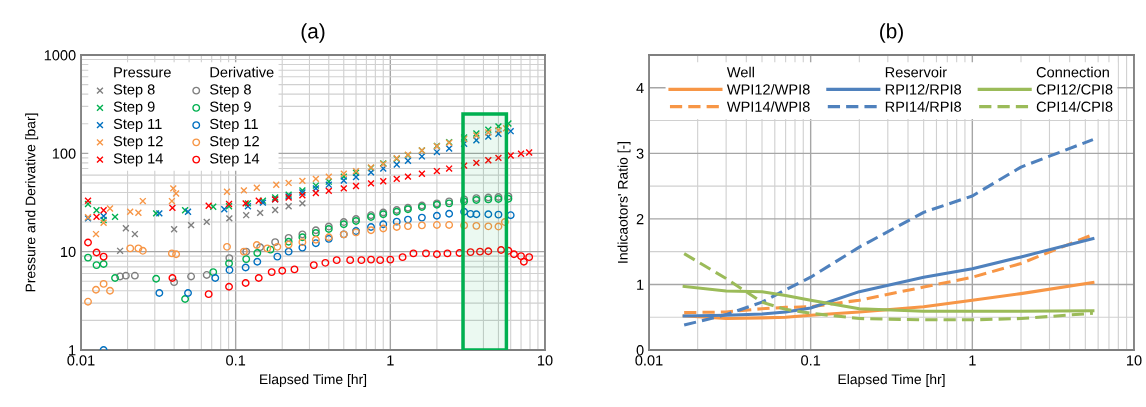 This screenshot has height=407, width=1146. I want to click on y-tick-label: 0, so click(640, 350).